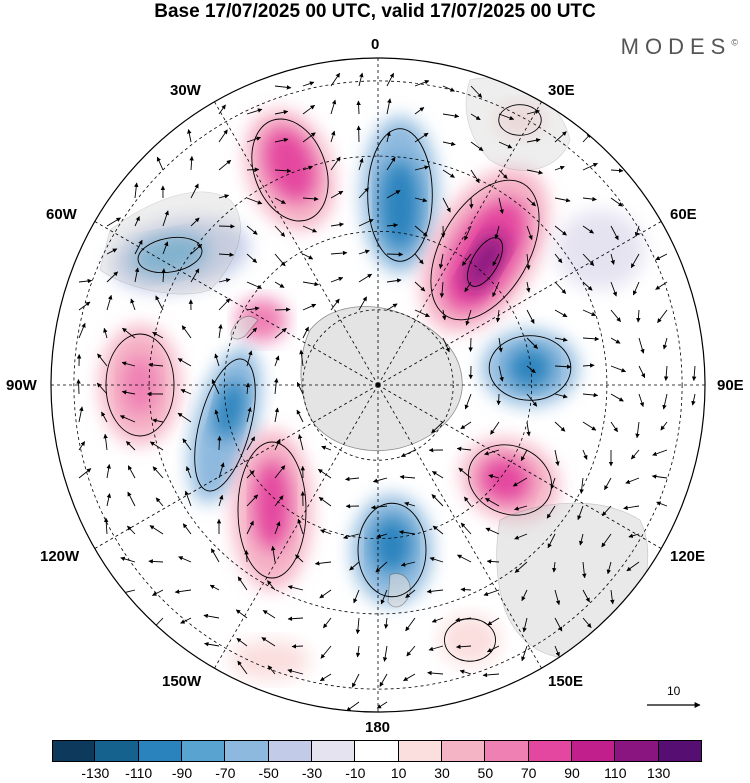 This screenshot has height=783, width=750. Describe the element at coordinates (61, 214) in the screenshot. I see `lon-label-60w: 60W` at that location.